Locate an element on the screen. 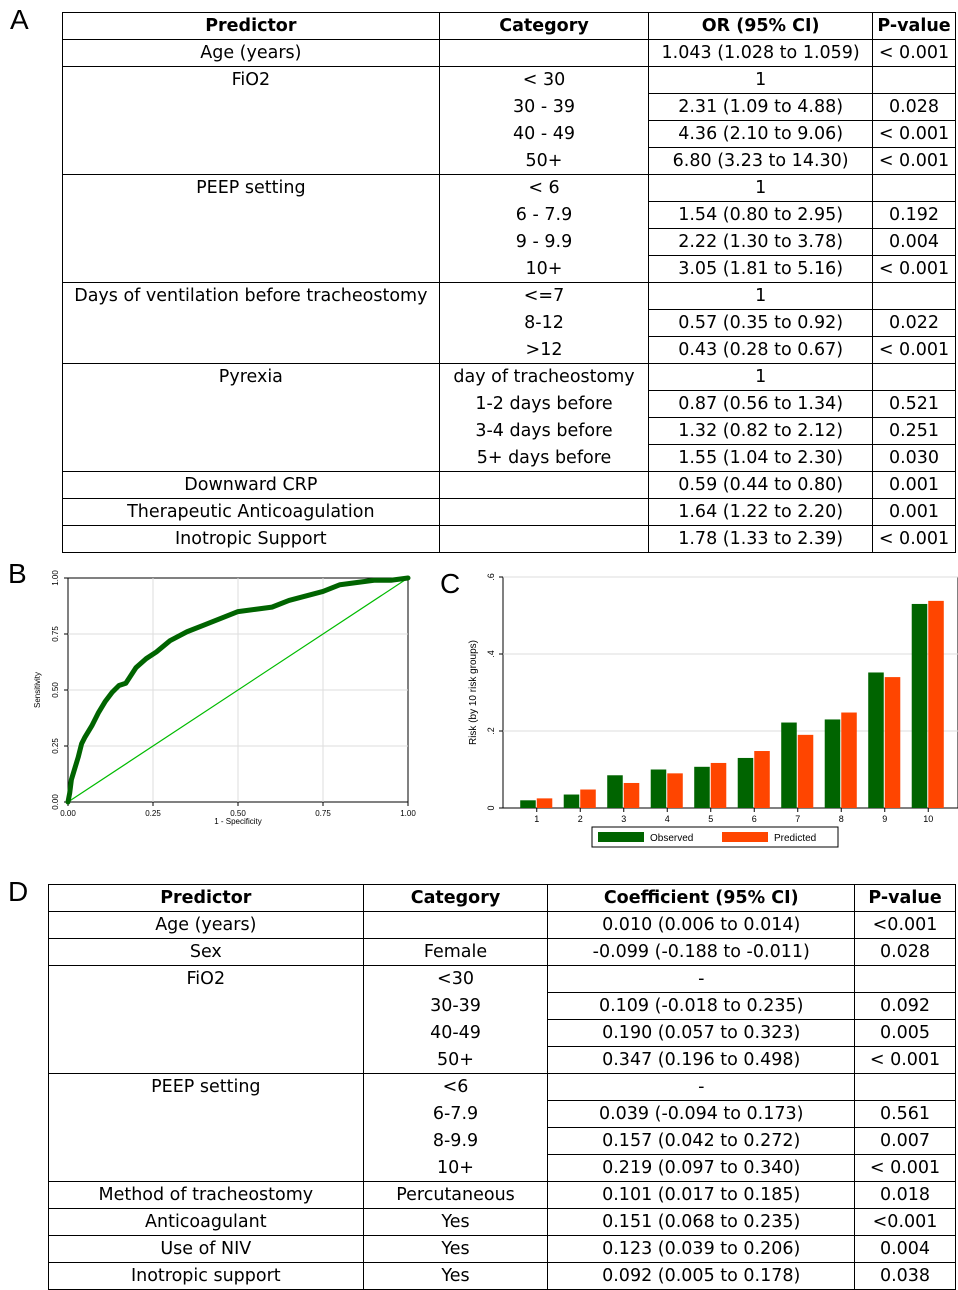 The width and height of the screenshot is (958, 1290). x-tick-label: 10 is located at coordinates (928, 819).